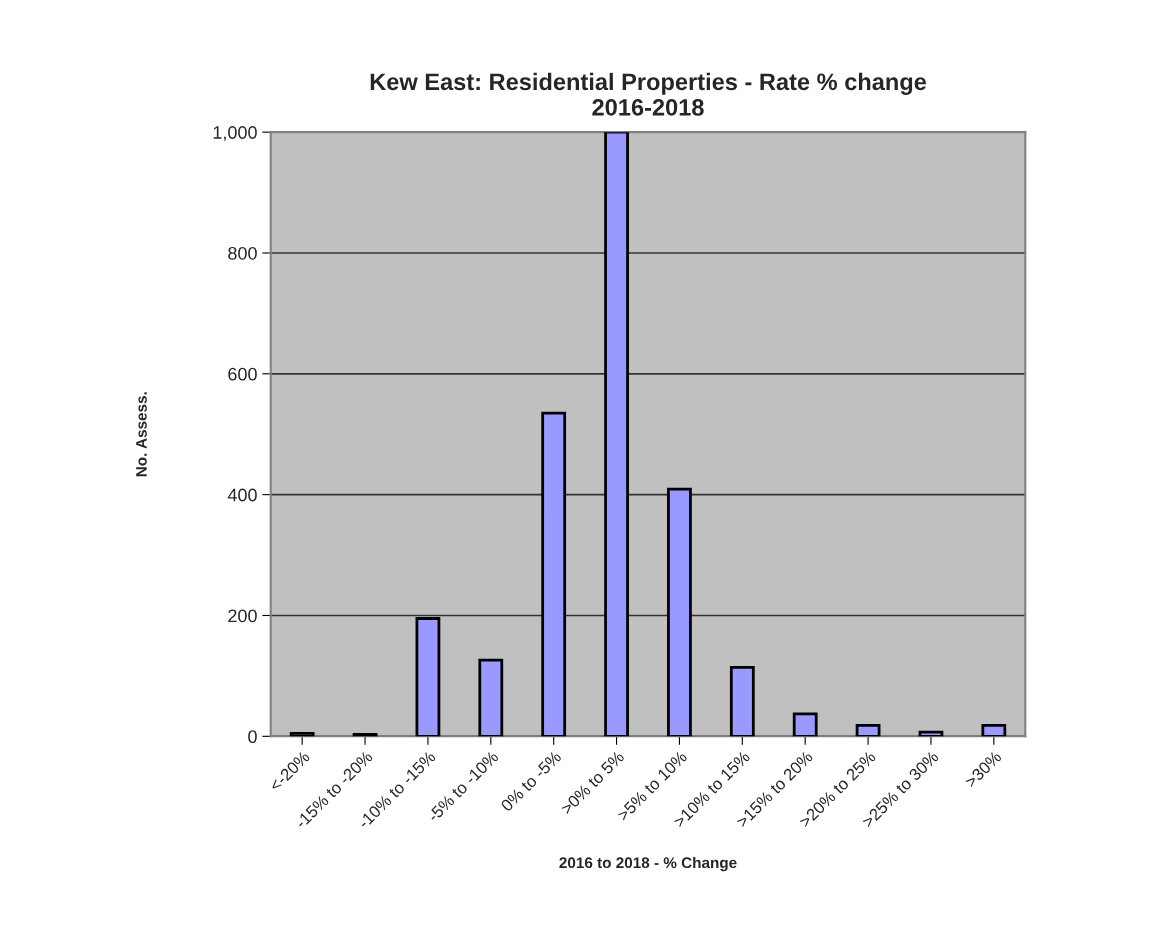  Describe the element at coordinates (141, 434) in the screenshot. I see `y-axis-title: No. Assess.` at that location.